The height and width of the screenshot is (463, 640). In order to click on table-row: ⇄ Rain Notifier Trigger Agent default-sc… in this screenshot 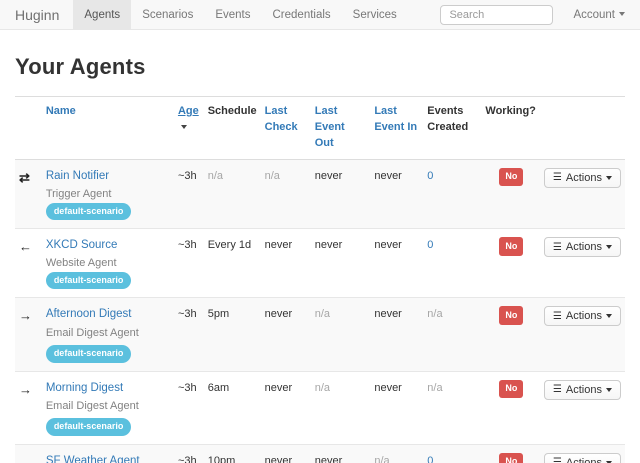, I will do `click(320, 194)`.